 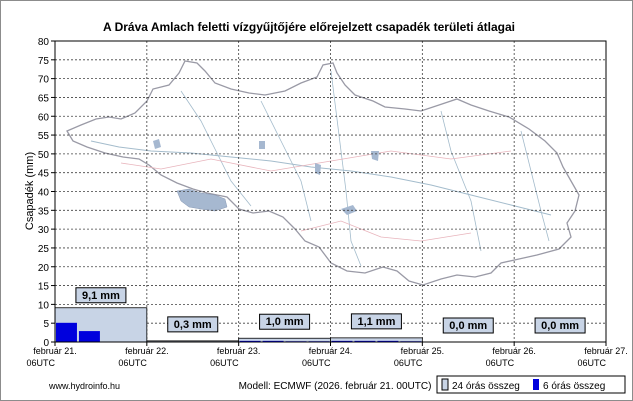 I want to click on x-tick-label-date: február 25., so click(x=423, y=351).